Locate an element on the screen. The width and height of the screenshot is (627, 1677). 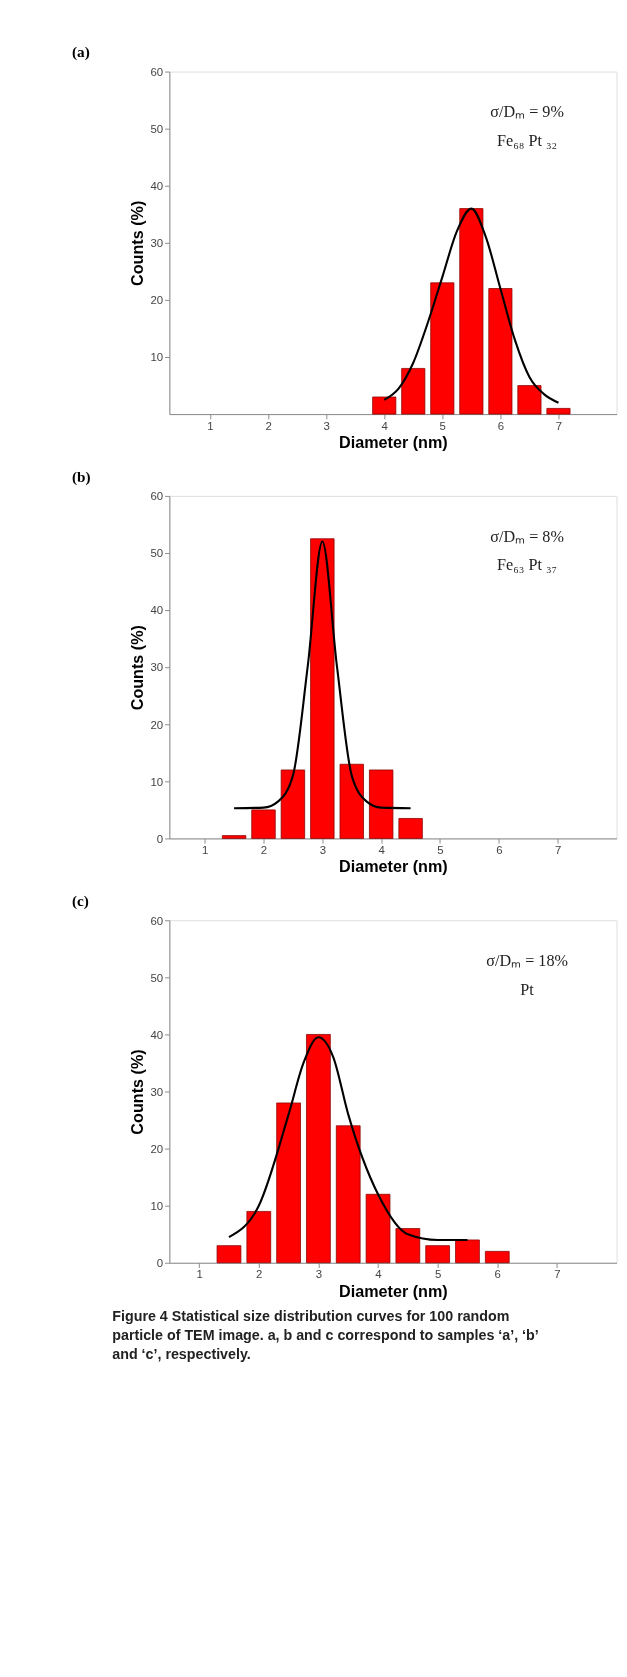
chart-title: (c) is located at coordinates (80, 901).